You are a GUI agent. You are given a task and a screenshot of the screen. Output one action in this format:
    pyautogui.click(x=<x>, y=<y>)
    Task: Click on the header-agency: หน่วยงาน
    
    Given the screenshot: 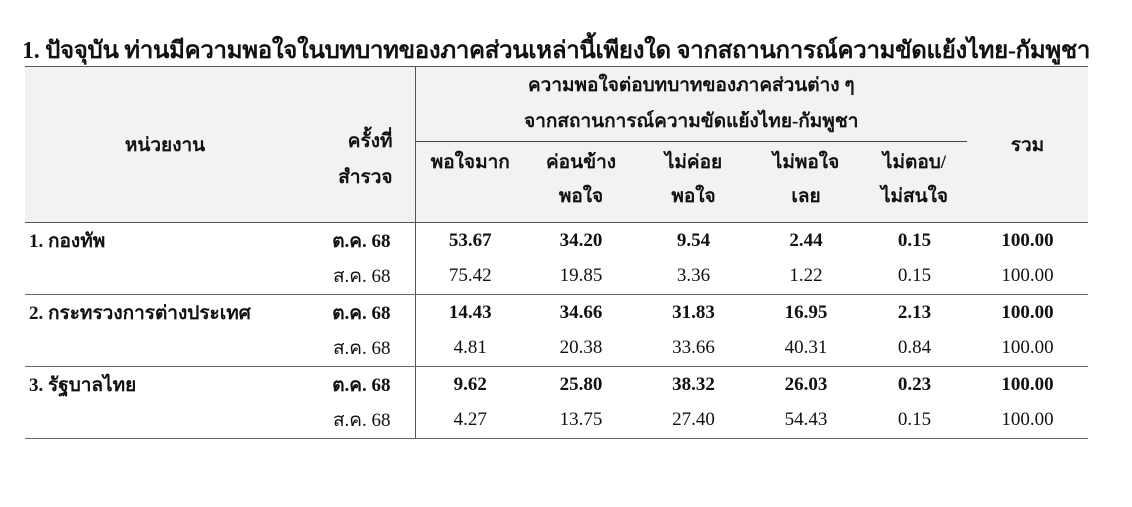 What is the action you would take?
    pyautogui.click(x=165, y=144)
    